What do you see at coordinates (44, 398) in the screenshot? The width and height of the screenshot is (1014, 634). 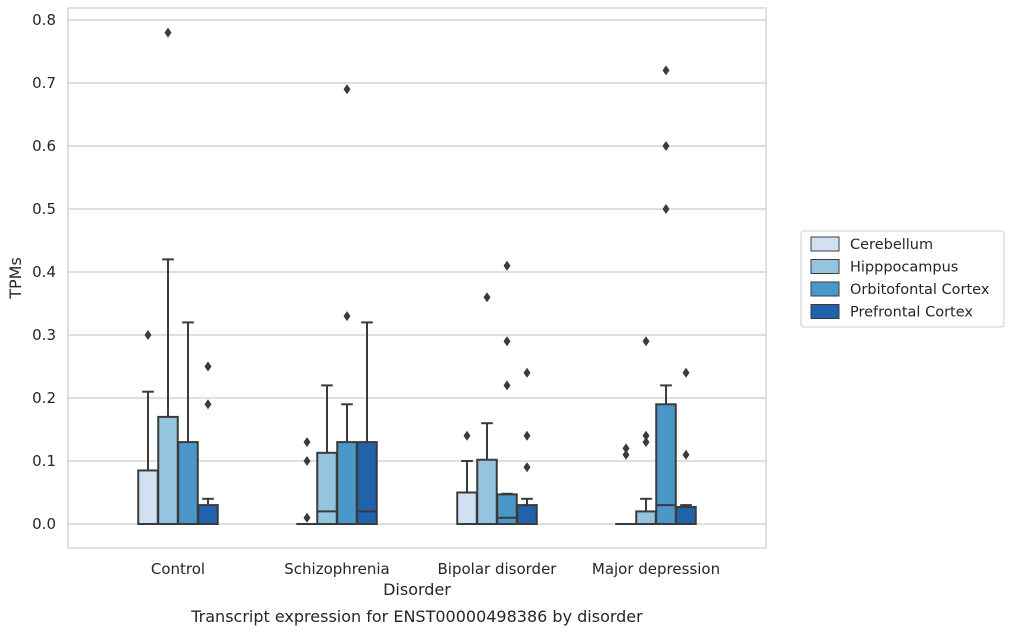 I see `y-tick-label: 0.2` at bounding box center [44, 398].